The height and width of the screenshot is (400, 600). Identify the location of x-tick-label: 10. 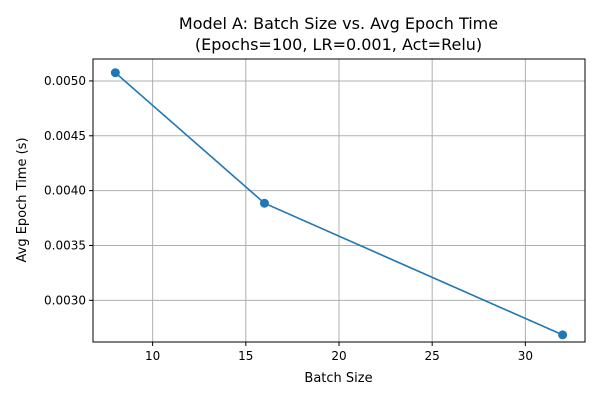
(152, 356).